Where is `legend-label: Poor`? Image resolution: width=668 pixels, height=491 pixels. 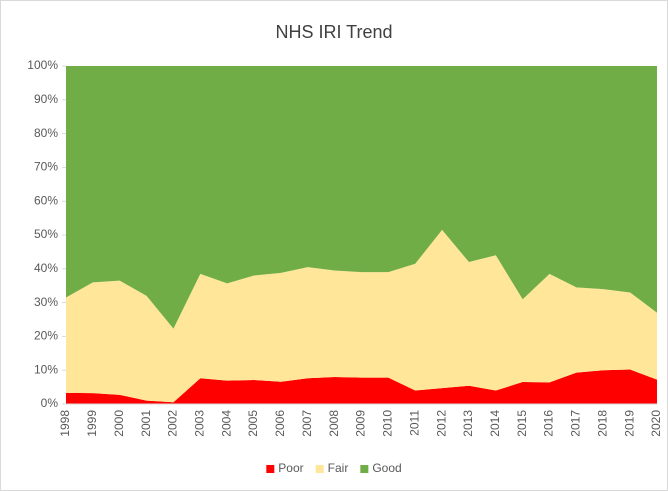
legend-label: Poor is located at coordinates (290, 468).